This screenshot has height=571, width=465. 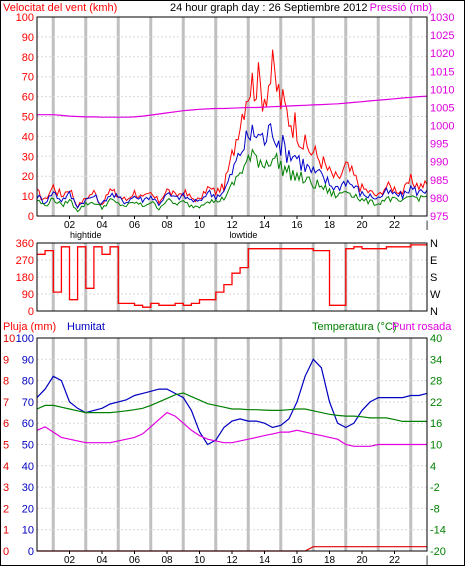 I want to click on direction-tick-label: 180, so click(x=25, y=278).